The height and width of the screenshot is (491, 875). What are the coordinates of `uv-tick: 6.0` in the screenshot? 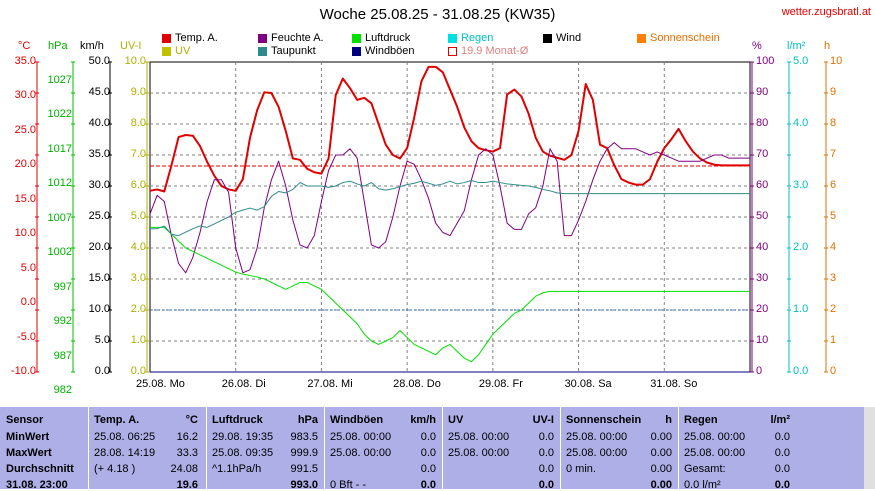 It's located at (138, 185).